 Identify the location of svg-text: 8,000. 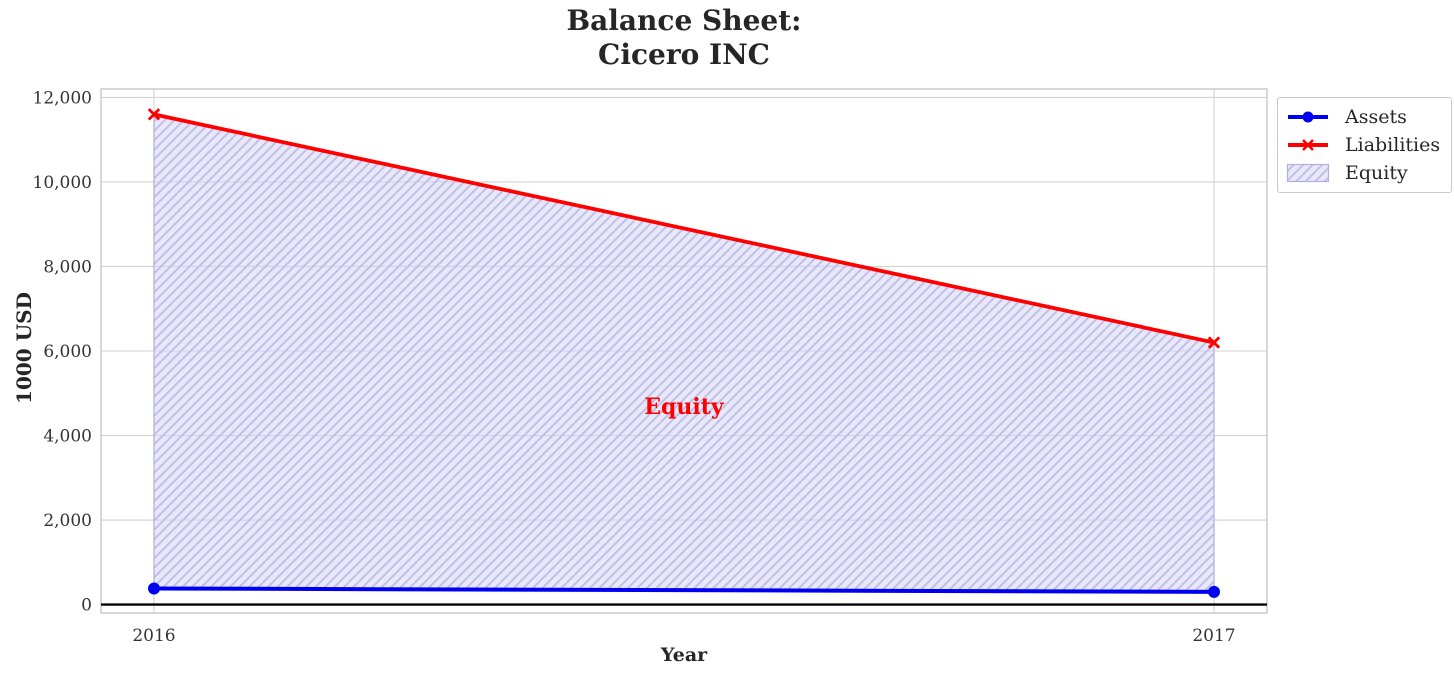
(67, 267).